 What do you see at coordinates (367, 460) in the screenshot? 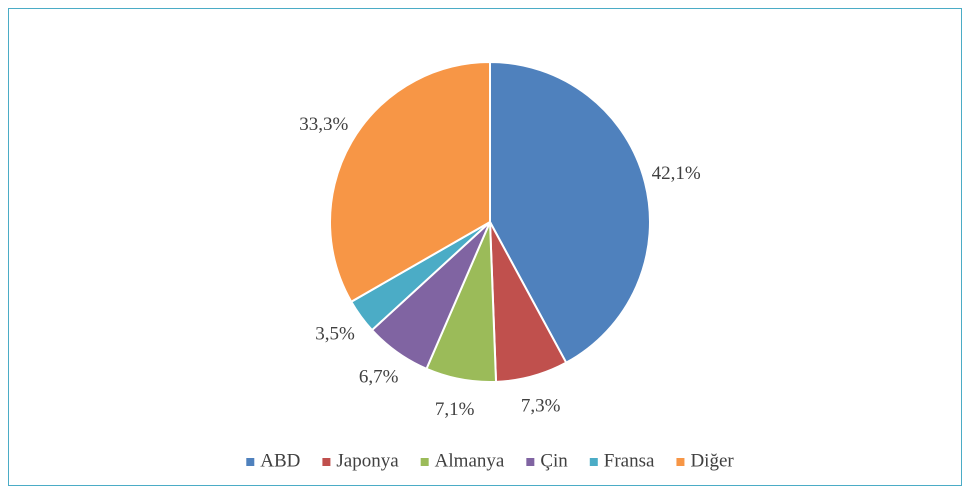
I see `legend-label: Japonya` at bounding box center [367, 460].